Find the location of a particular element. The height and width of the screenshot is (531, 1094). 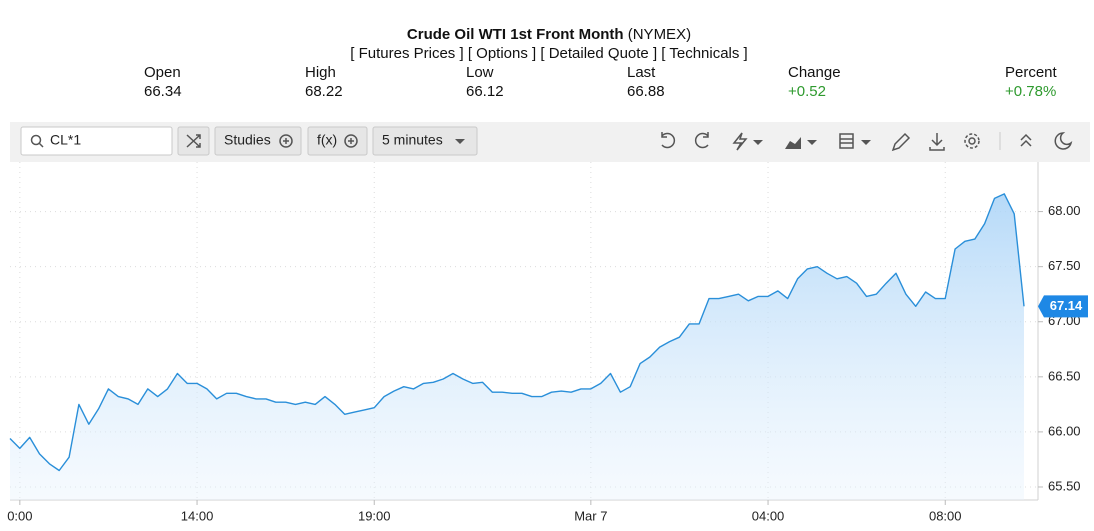

x-tick-label: 04:00 is located at coordinates (768, 515).